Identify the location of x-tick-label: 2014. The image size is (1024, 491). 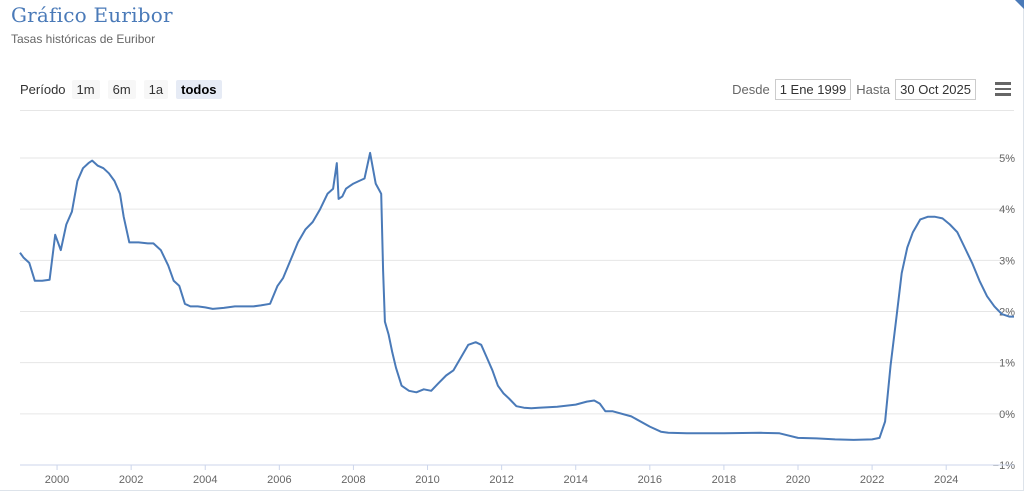
(575, 480).